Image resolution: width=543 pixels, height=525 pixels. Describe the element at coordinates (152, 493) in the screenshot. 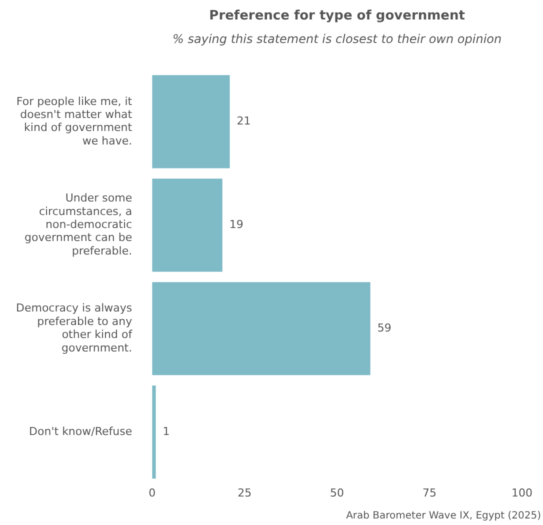

I see `x-tick-label: 0` at that location.